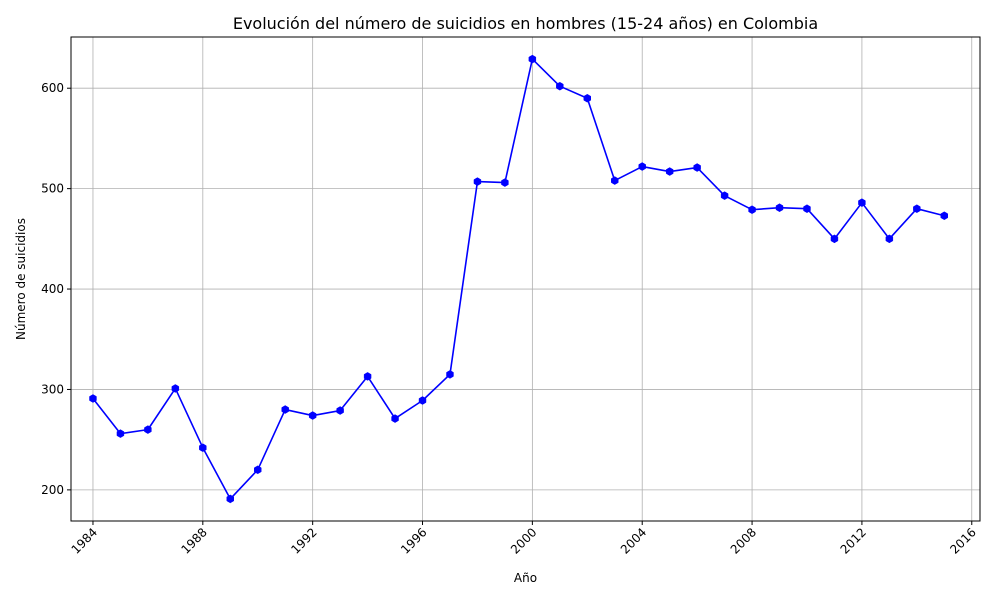 The height and width of the screenshot is (600, 1000). What do you see at coordinates (21, 279) in the screenshot?
I see `y-axis-label: Número de suicidios` at bounding box center [21, 279].